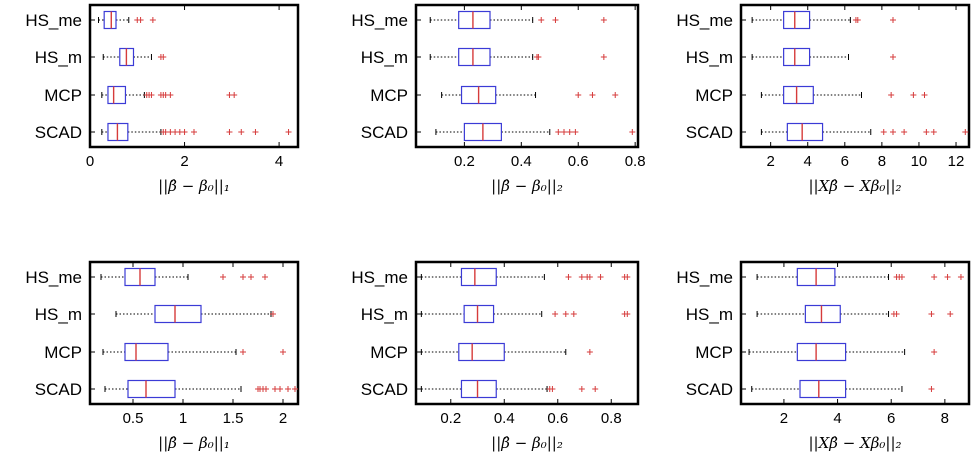 The width and height of the screenshot is (972, 470). Describe the element at coordinates (183, 418) in the screenshot. I see `x-tick-label: 1` at that location.